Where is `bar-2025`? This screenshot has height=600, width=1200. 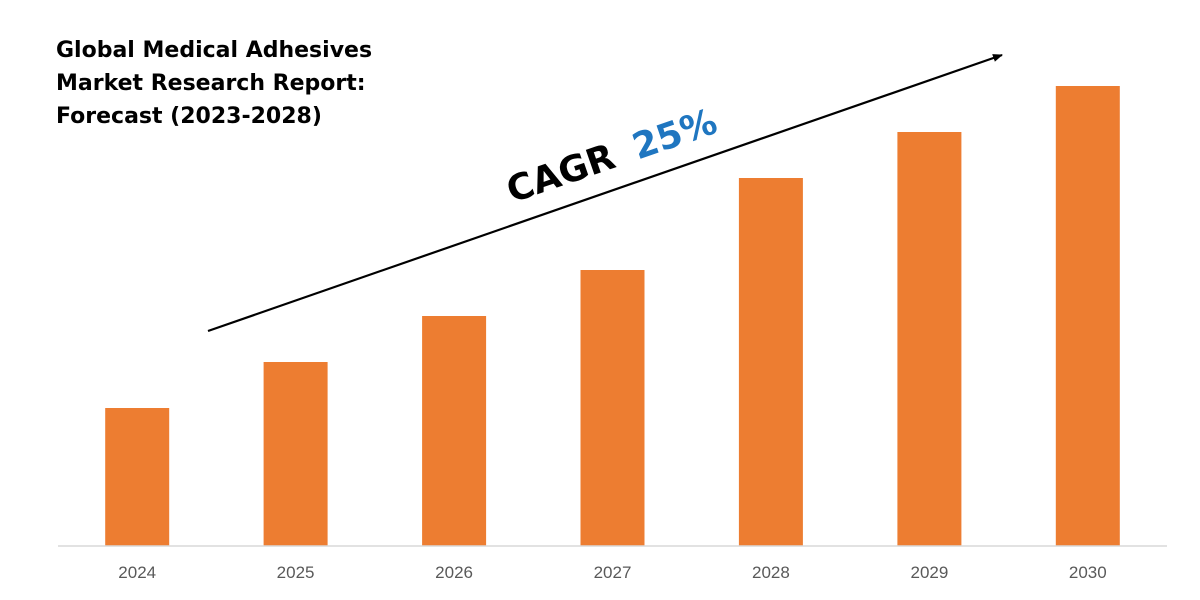
bar-2025 is located at coordinates (295, 454).